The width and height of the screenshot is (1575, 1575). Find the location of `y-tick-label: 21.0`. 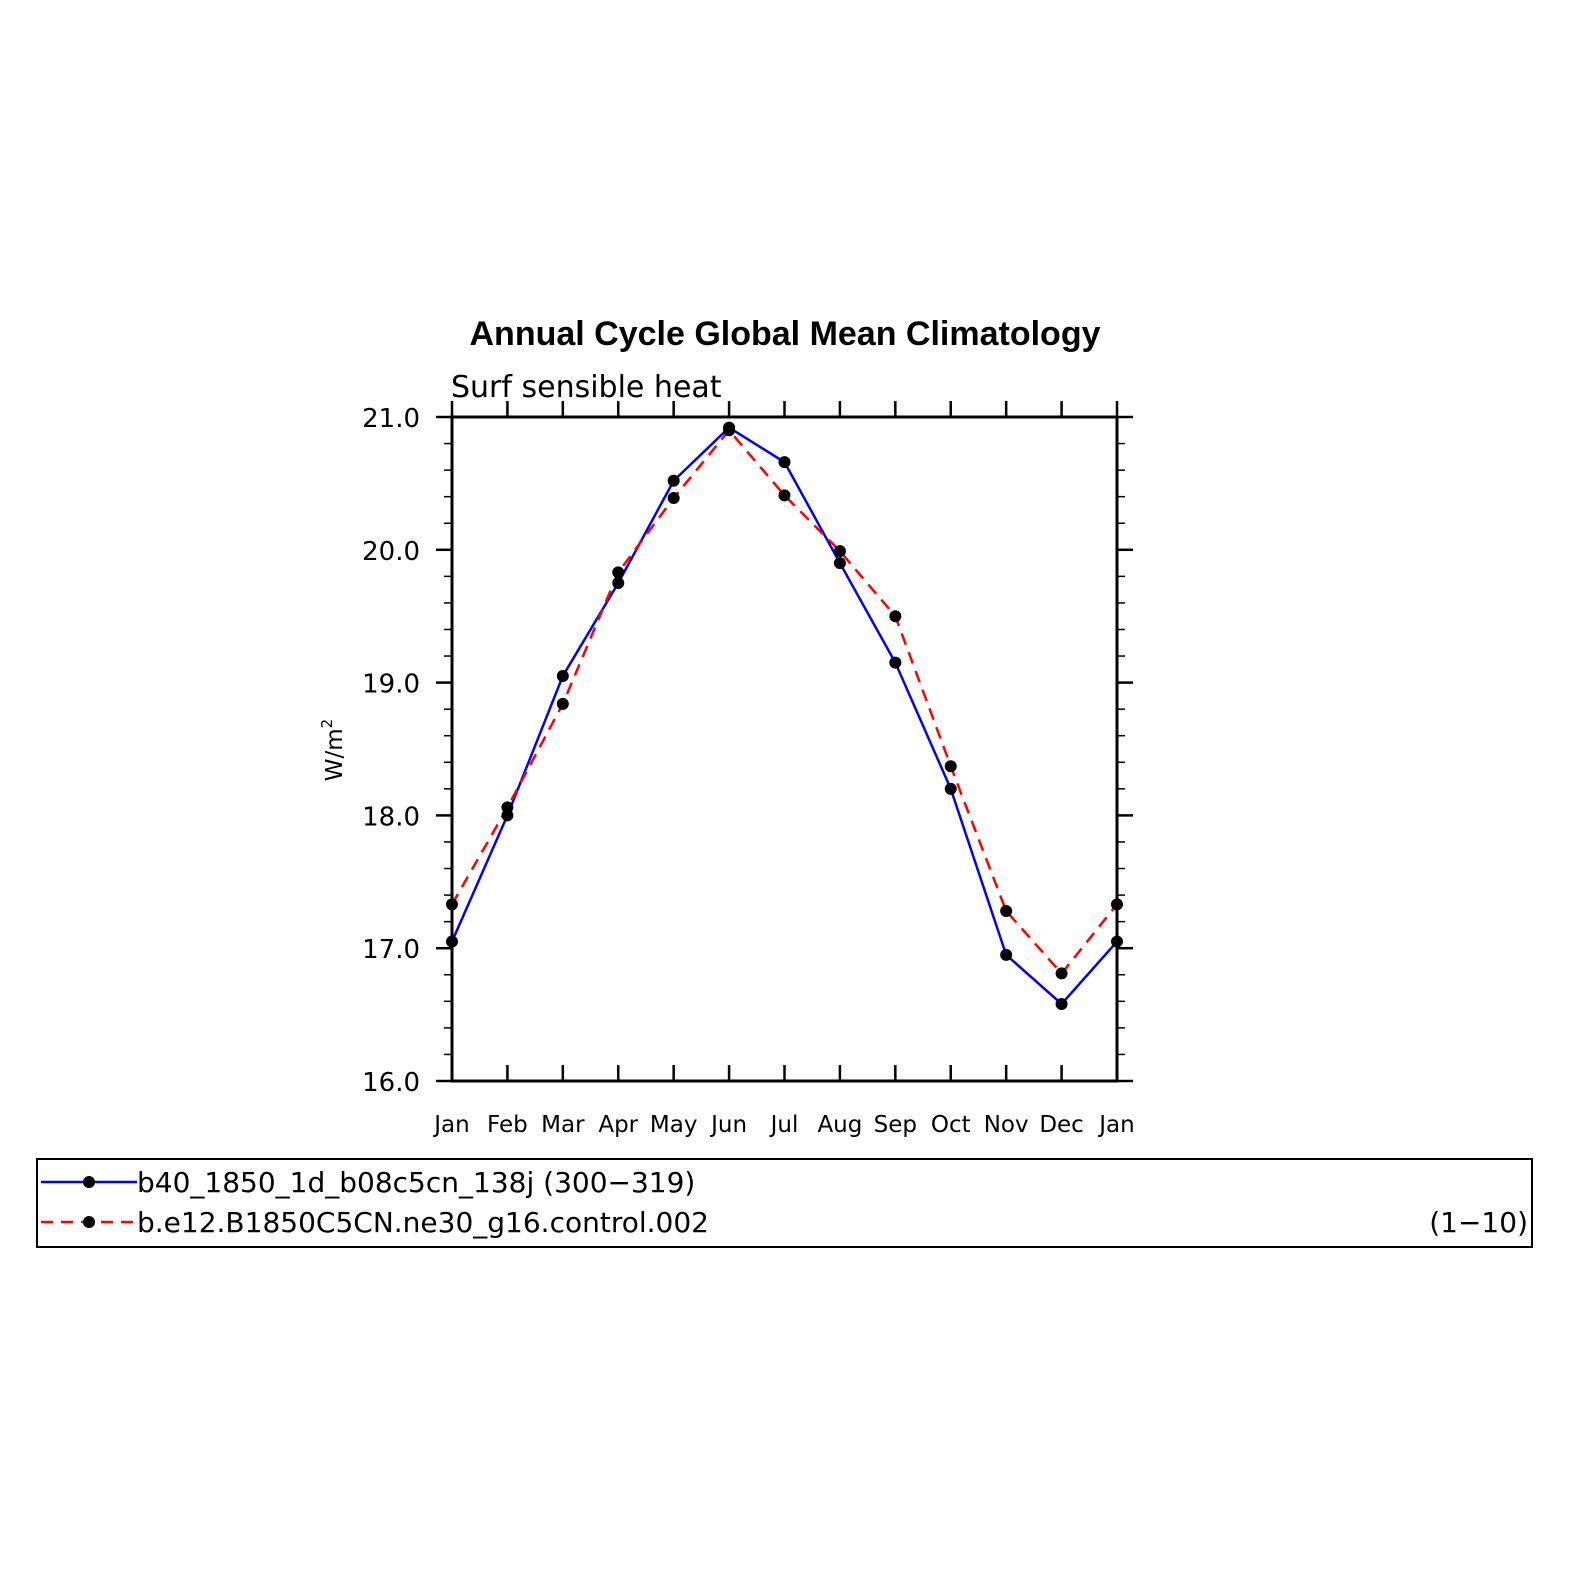

y-tick-label: 21.0 is located at coordinates (391, 419).